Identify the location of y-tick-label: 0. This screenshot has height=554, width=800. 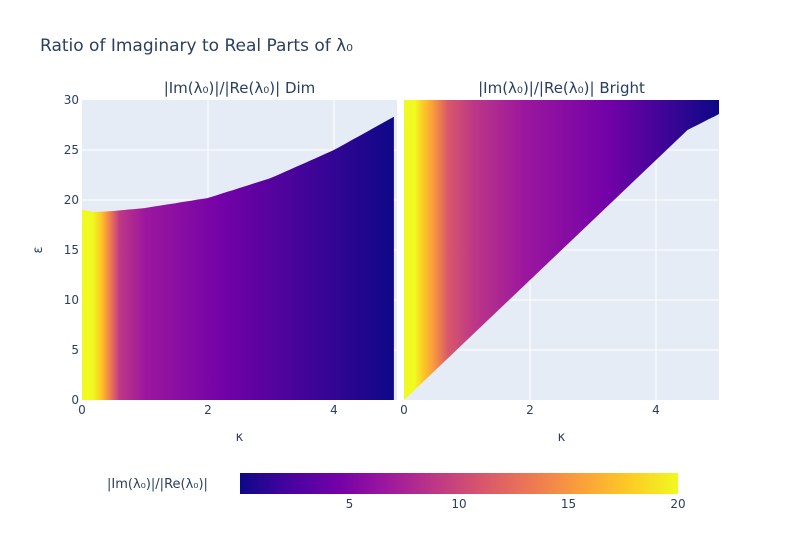
(75, 400).